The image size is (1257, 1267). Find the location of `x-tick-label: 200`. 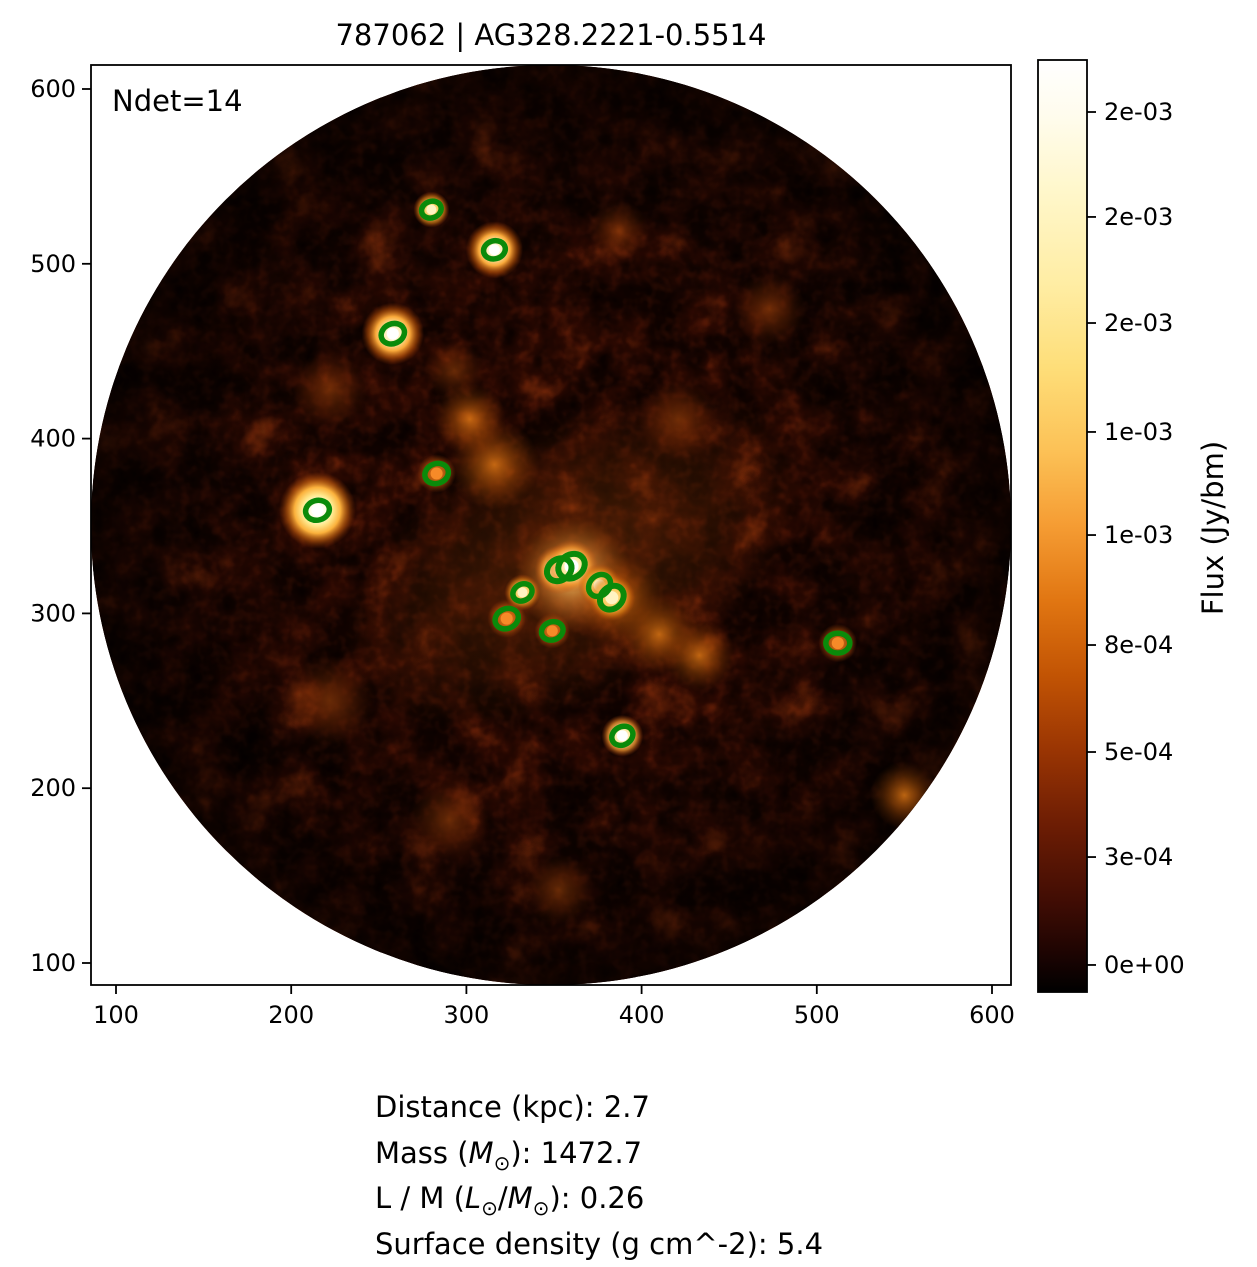

x-tick-label: 200 is located at coordinates (291, 1015).